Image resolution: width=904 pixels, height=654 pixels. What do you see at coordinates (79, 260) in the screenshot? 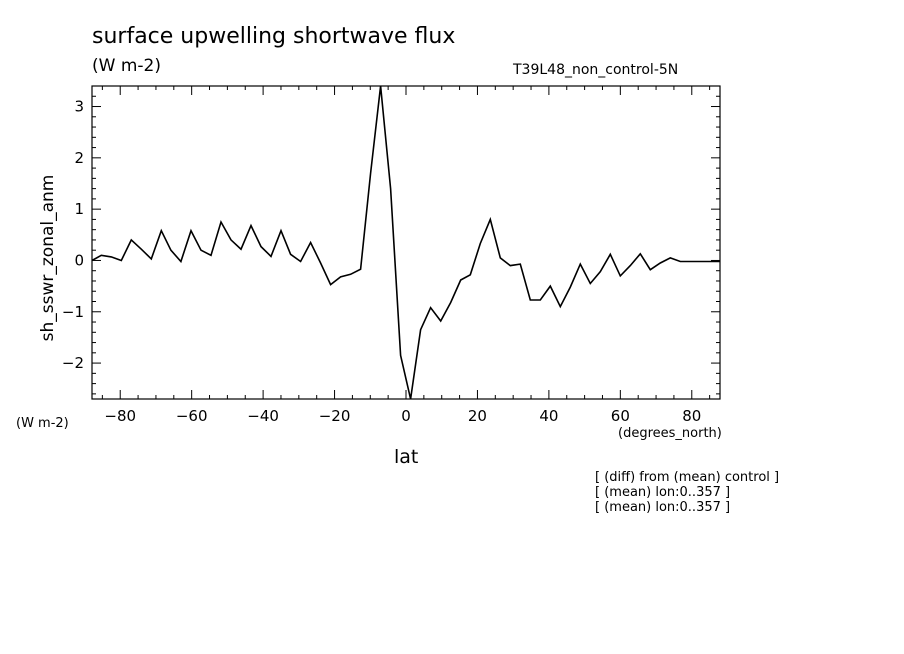
I see `y-tick-label: 0` at bounding box center [79, 260].